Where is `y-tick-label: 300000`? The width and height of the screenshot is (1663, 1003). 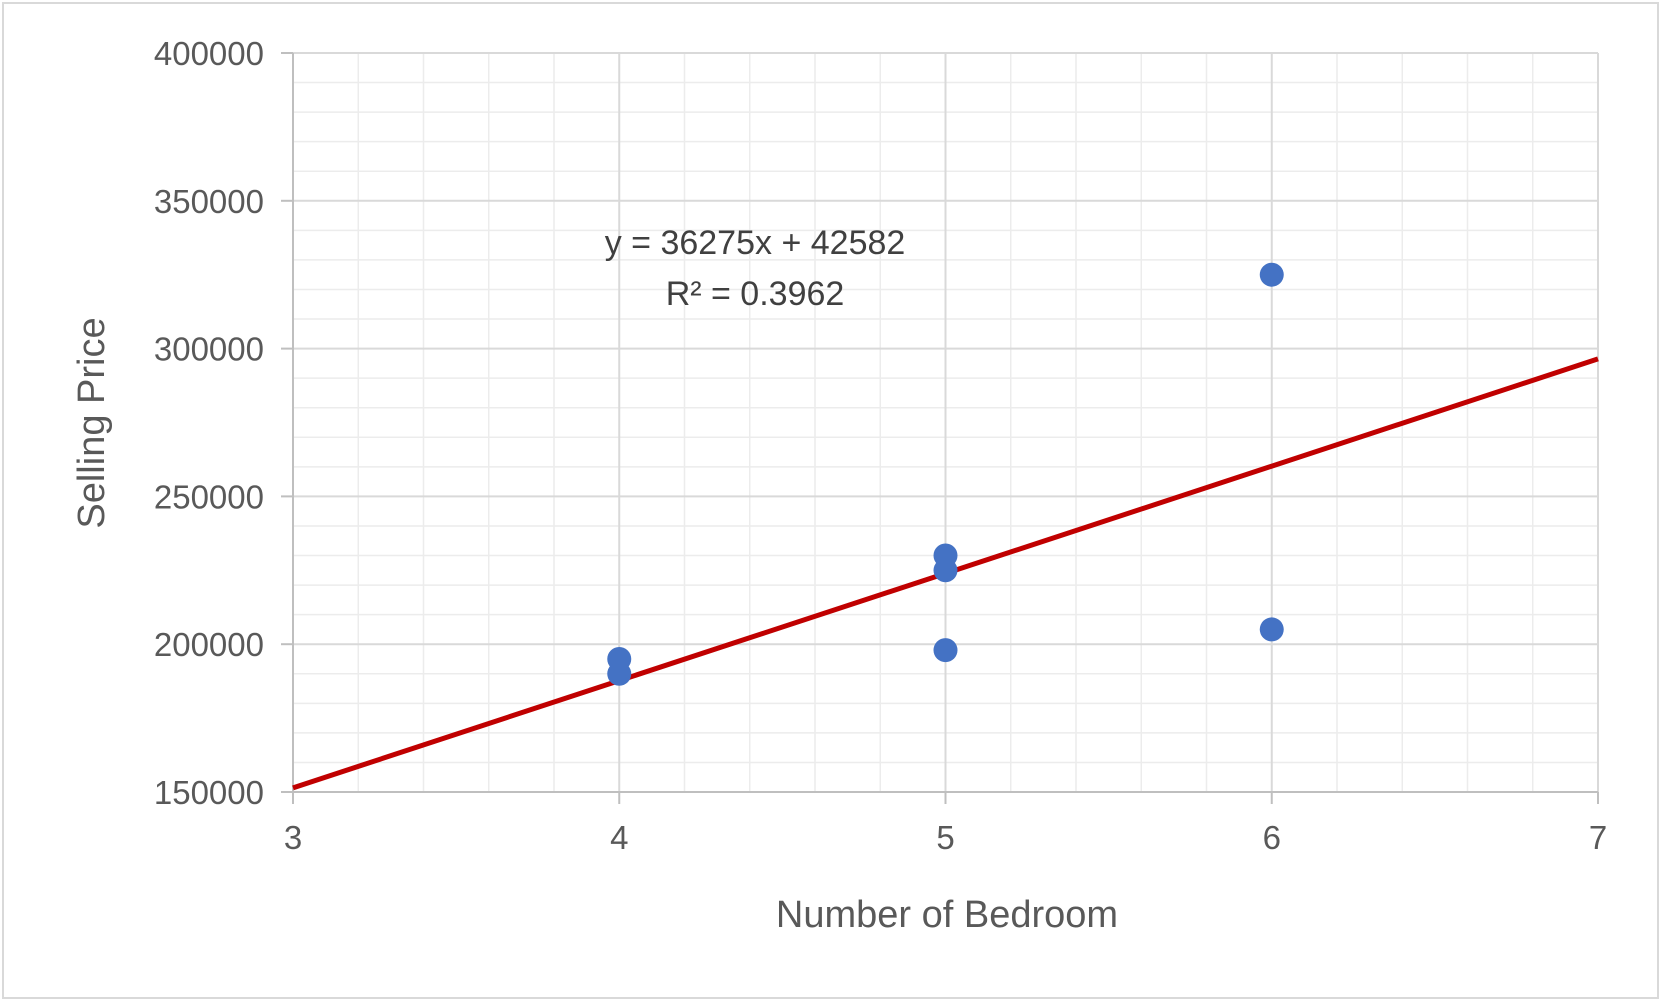 y-tick-label: 300000 is located at coordinates (209, 349).